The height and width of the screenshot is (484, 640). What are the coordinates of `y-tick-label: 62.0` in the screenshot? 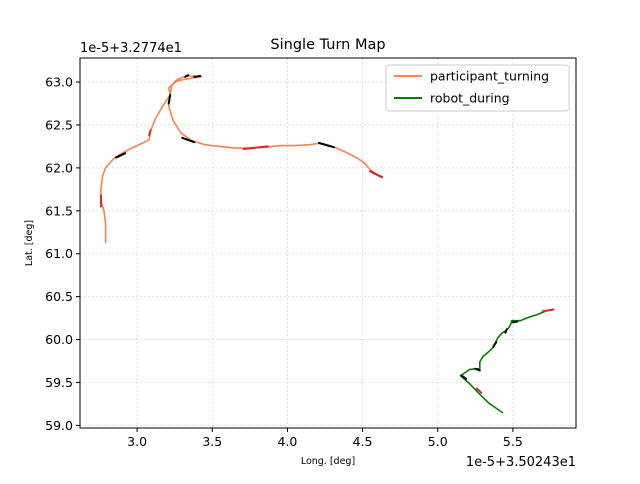 It's located at (59, 167).